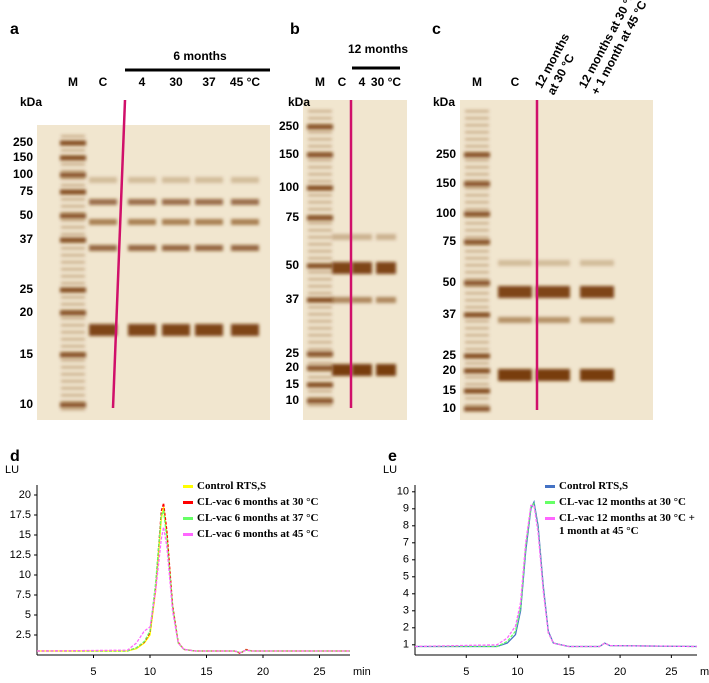  What do you see at coordinates (293, 299) in the screenshot?
I see `marker-label: 37` at bounding box center [293, 299].